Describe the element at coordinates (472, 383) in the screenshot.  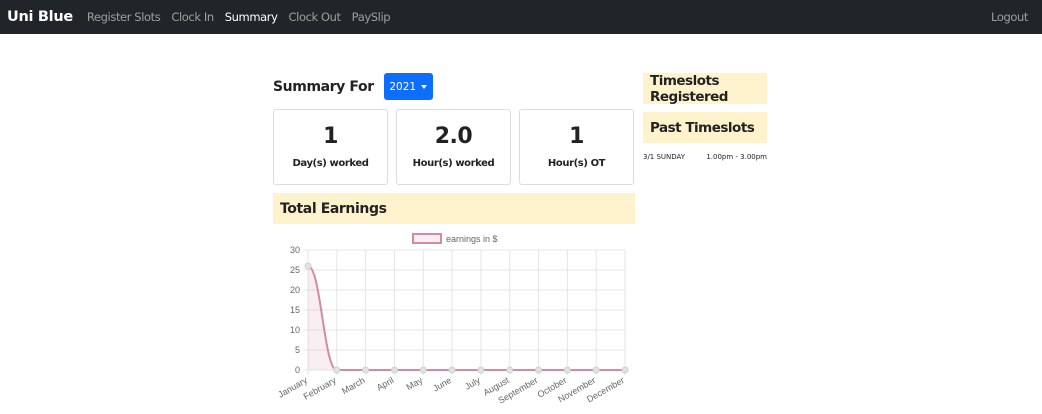
I see `x-tick-label: July` at that location.